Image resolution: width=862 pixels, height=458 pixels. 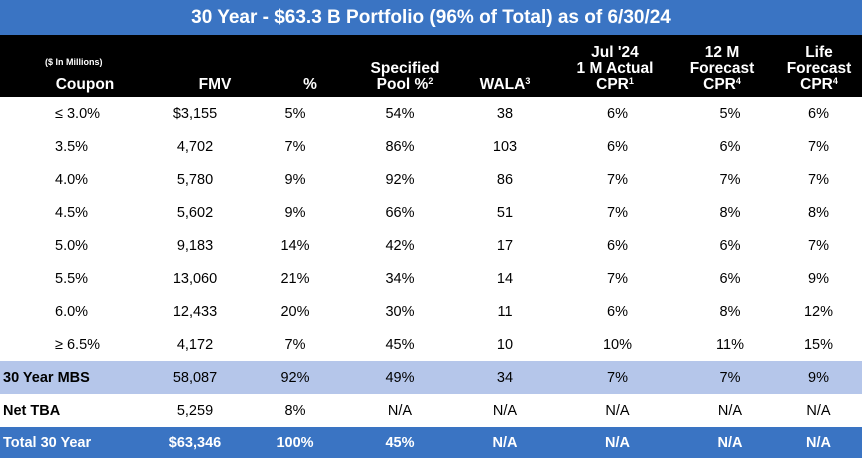 What do you see at coordinates (295, 245) in the screenshot?
I see `cell-pct: 14%` at bounding box center [295, 245].